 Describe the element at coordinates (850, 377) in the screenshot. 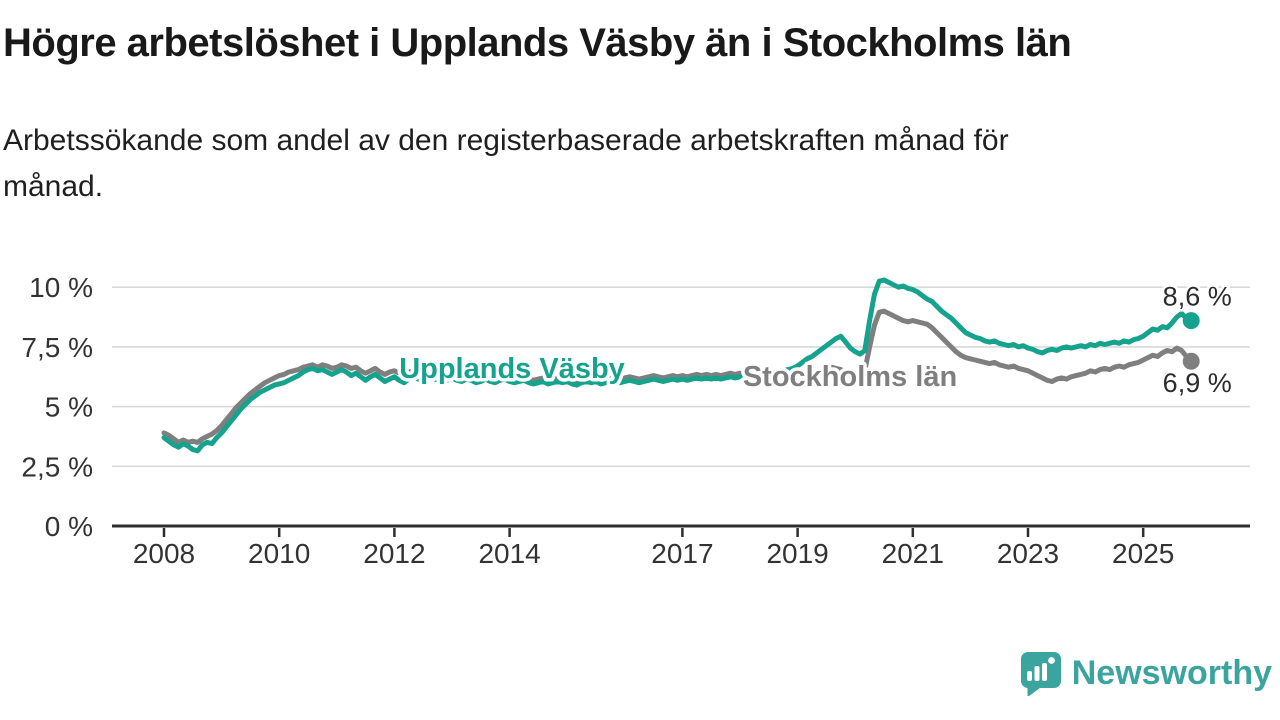

I see `stockholms-lan-series-label: Stockholms län` at that location.